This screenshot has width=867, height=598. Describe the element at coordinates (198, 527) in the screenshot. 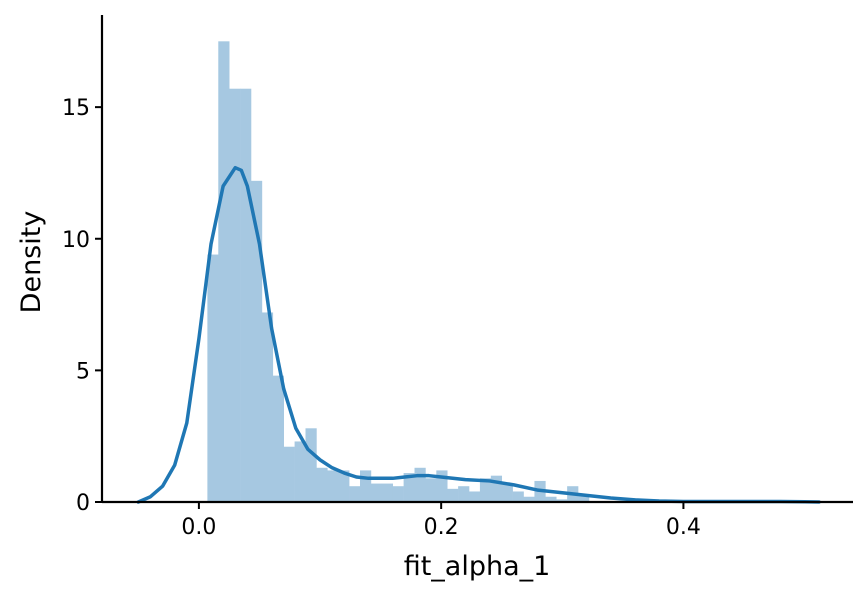

I see `x-tick-label: 0.0` at that location.